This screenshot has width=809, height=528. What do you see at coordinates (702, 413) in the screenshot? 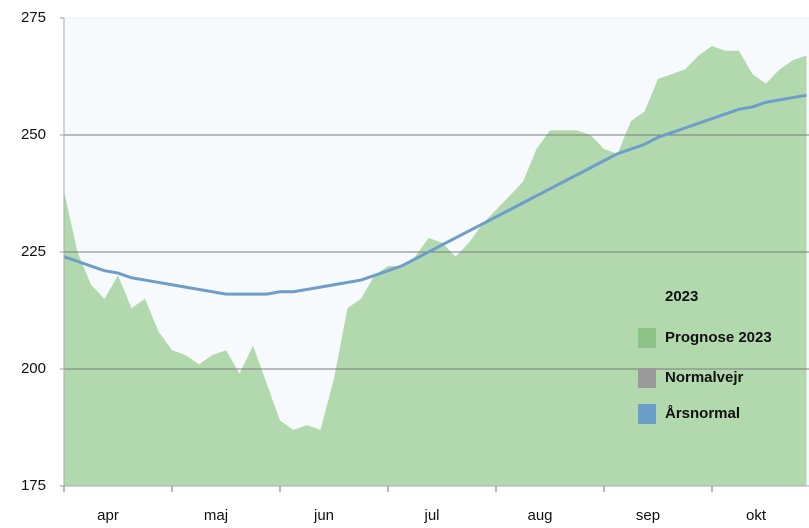
I see `legend-label: Årsnormal` at bounding box center [702, 413].